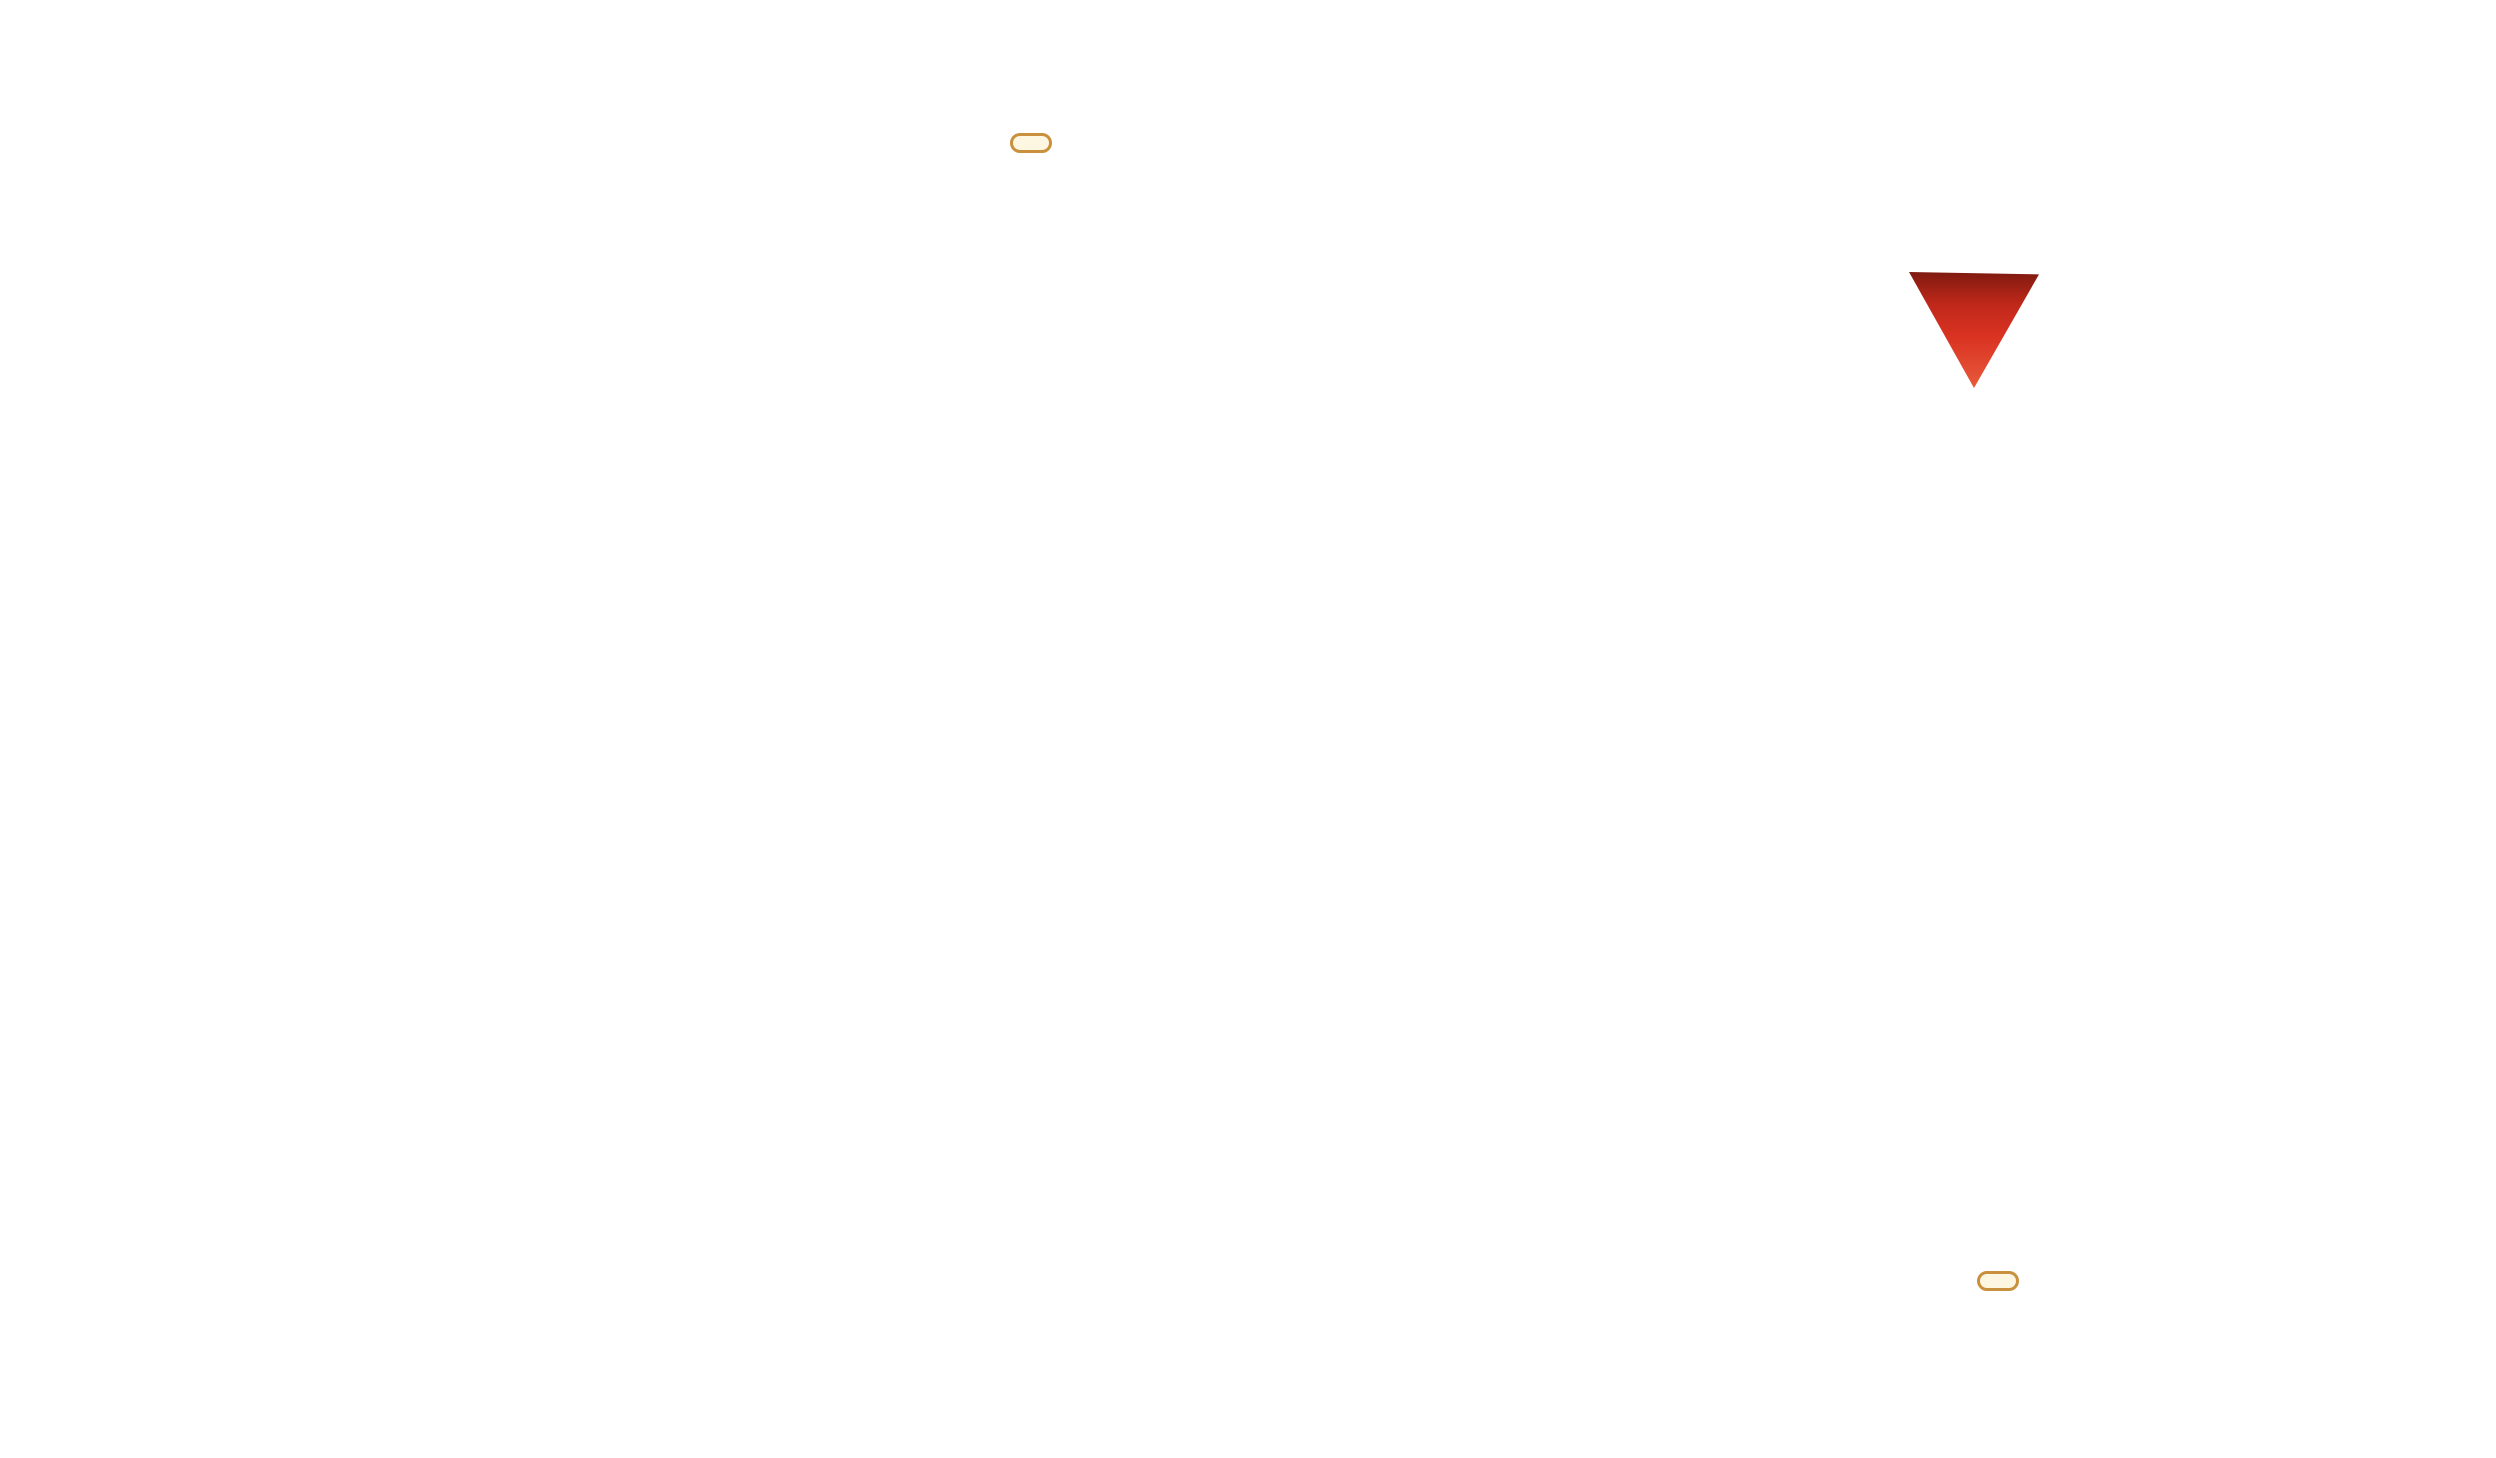 The width and height of the screenshot is (2496, 1458). Describe the element at coordinates (1031, 143) in the screenshot. I see `annotation-all-time-peak` at that location.